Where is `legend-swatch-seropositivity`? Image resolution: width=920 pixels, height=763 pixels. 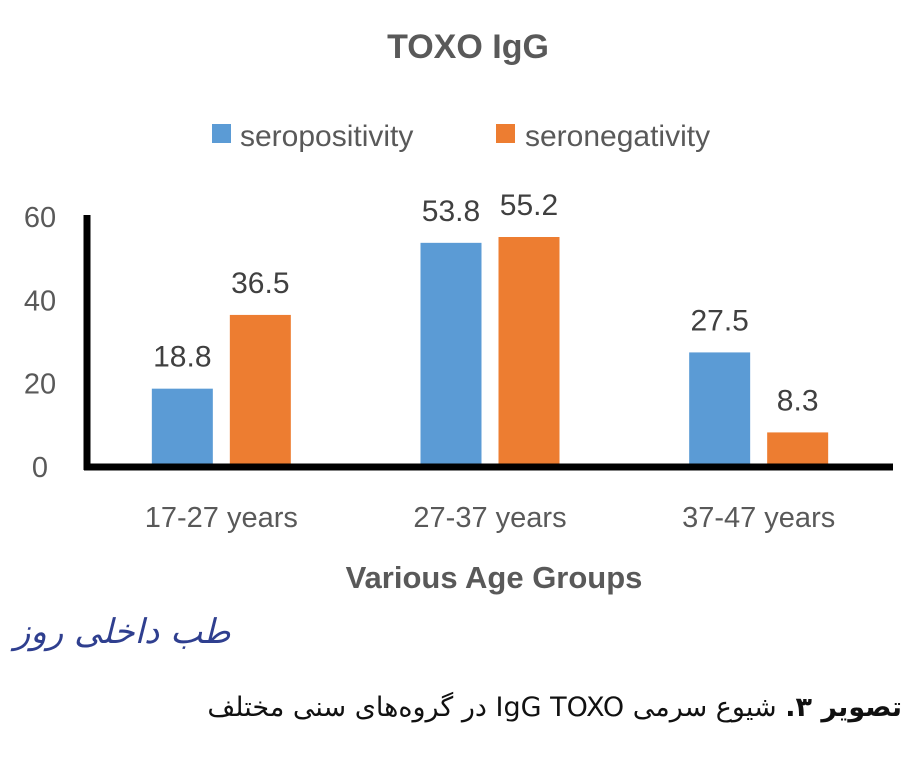 legend-swatch-seropositivity is located at coordinates (221, 133).